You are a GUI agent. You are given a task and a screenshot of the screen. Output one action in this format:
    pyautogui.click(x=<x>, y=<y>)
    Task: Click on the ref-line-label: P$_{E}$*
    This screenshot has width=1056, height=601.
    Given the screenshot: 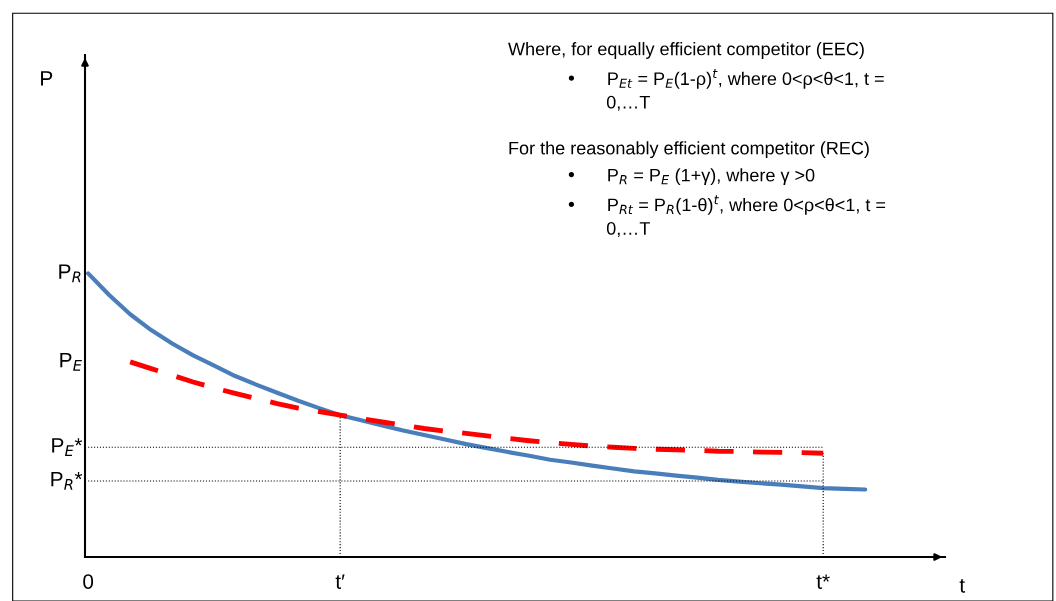 What is the action you would take?
    pyautogui.click(x=67, y=447)
    